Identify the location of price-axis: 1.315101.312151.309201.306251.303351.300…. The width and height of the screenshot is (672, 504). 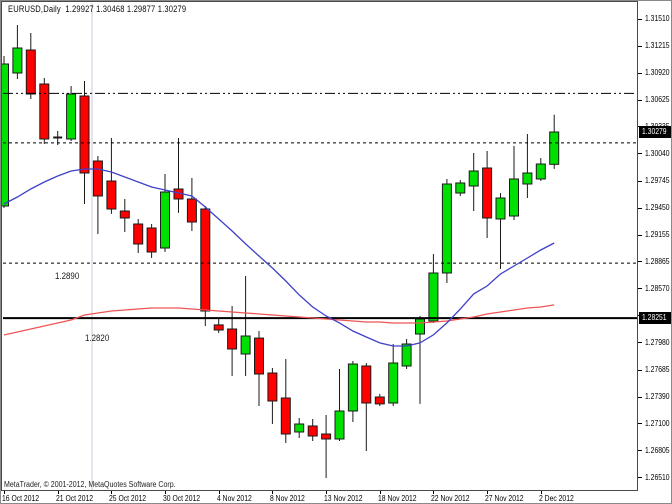
(654, 246).